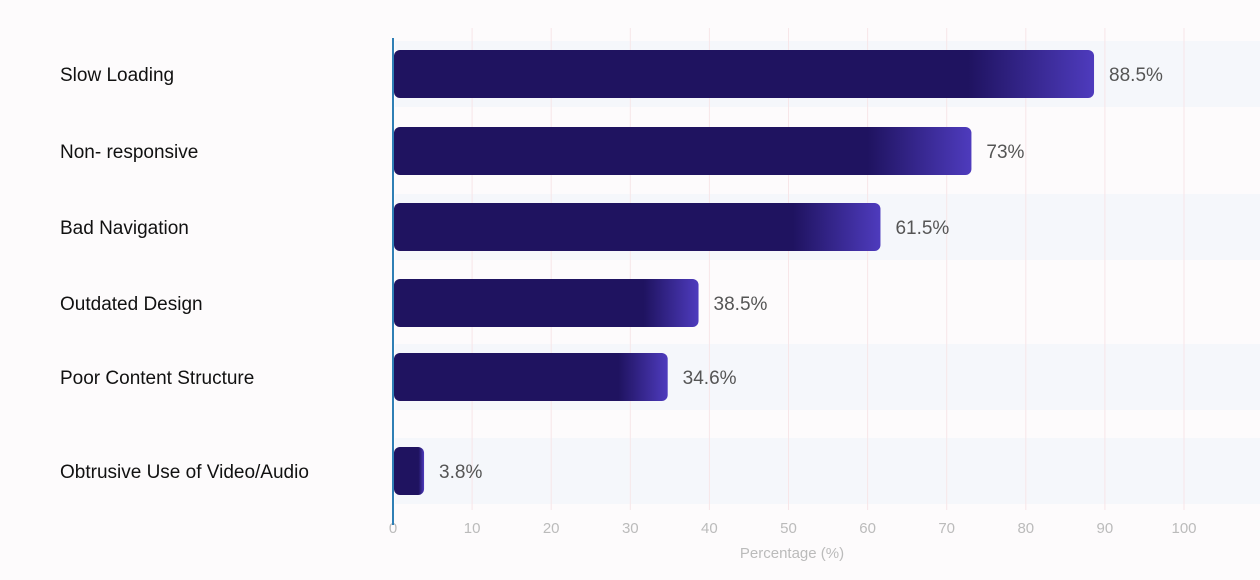 This screenshot has width=1260, height=580. What do you see at coordinates (630, 528) in the screenshot?
I see `x-tick-label: 30` at bounding box center [630, 528].